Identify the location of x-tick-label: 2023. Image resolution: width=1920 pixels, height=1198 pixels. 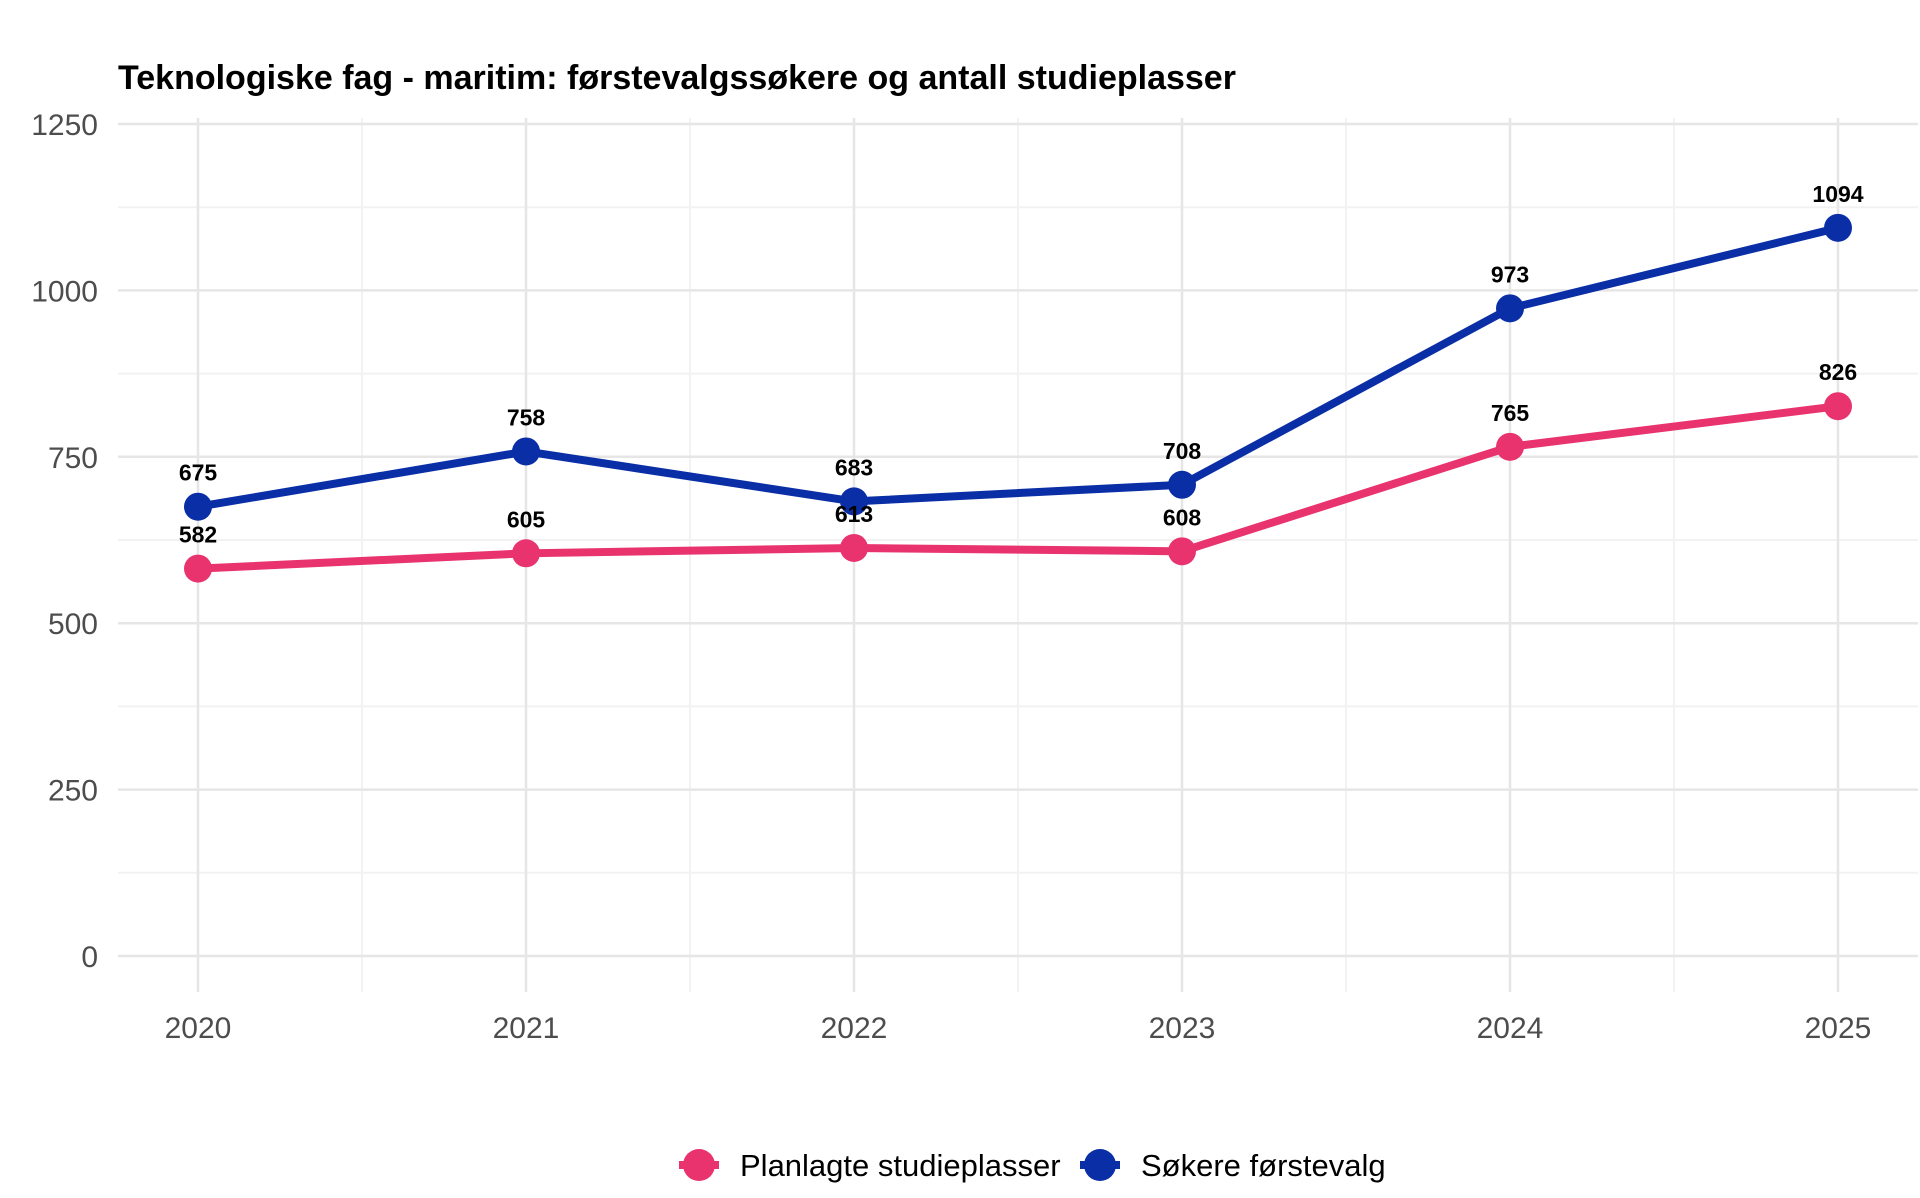
(1182, 1028).